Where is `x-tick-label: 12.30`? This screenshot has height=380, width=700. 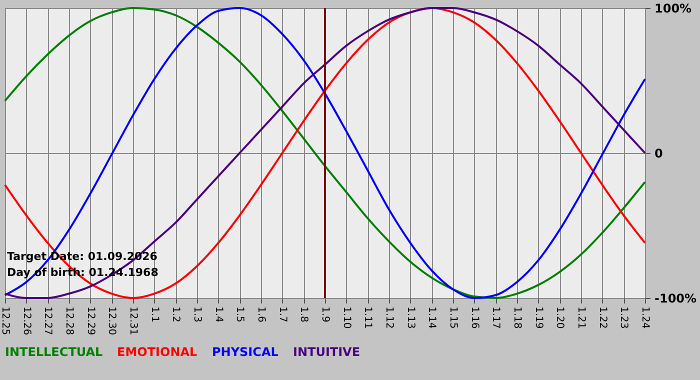
x-tick-label: 12.30 is located at coordinates (112, 321).